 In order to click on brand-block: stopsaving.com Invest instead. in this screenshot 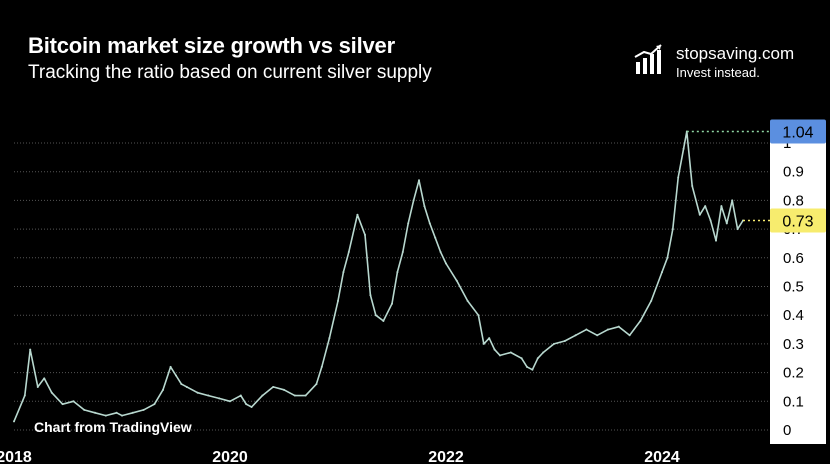, I will do `click(729, 62)`.